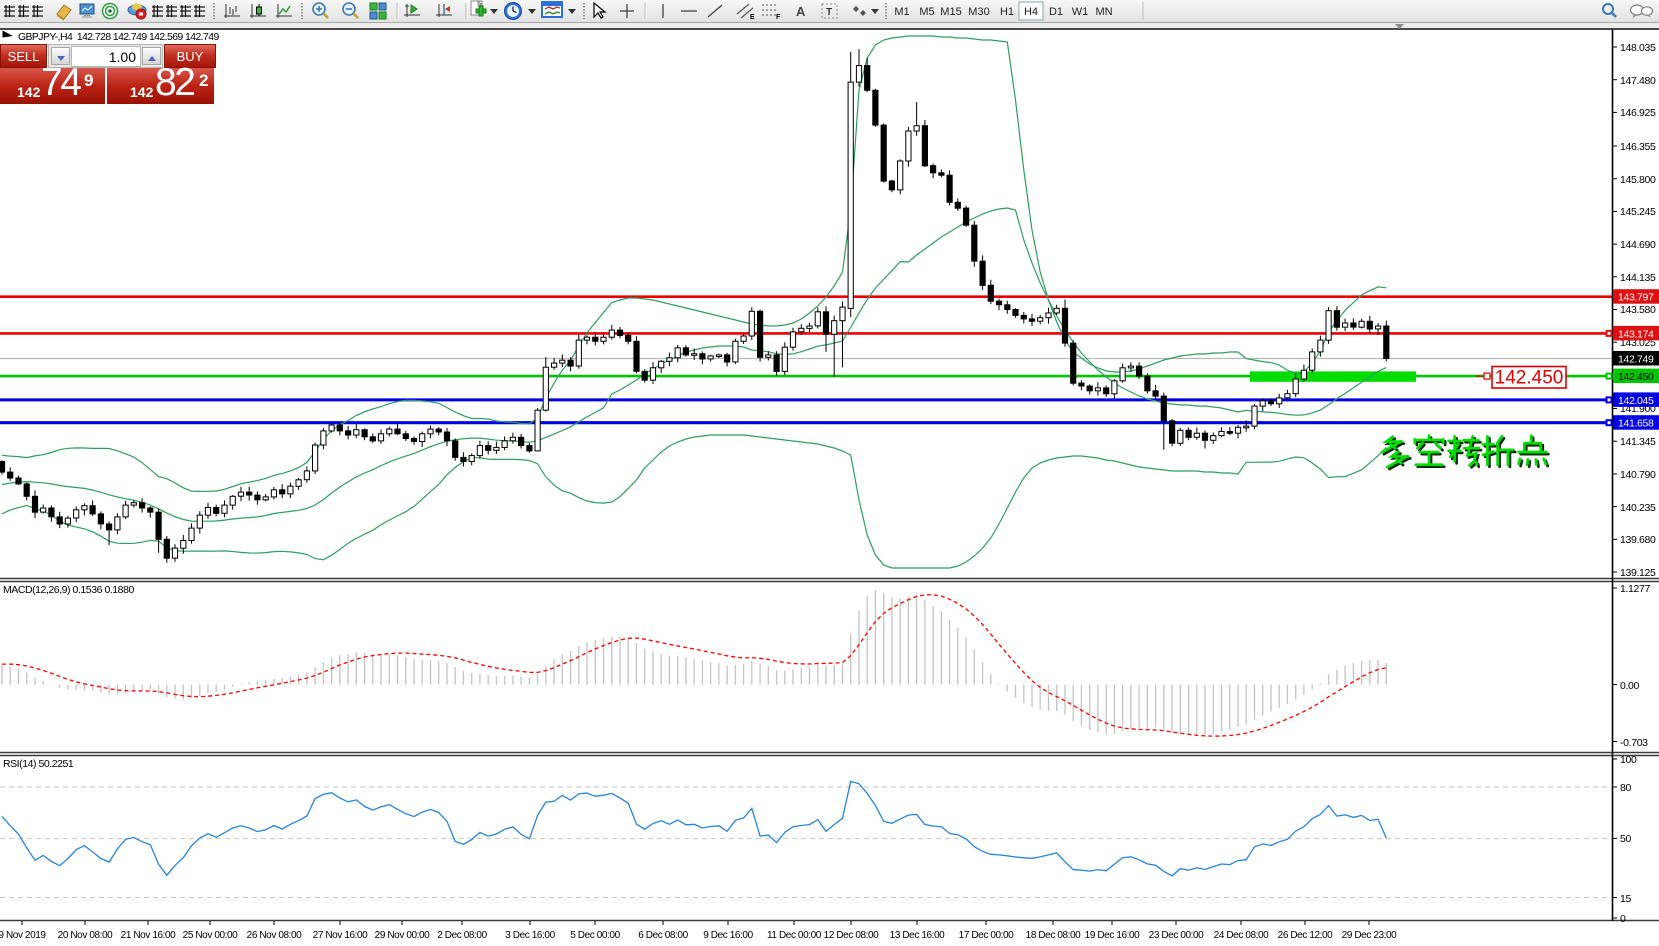 Image resolution: width=1659 pixels, height=946 pixels. Describe the element at coordinates (530, 935) in the screenshot. I see `svg-text: 3 Dec 16:00` at that location.